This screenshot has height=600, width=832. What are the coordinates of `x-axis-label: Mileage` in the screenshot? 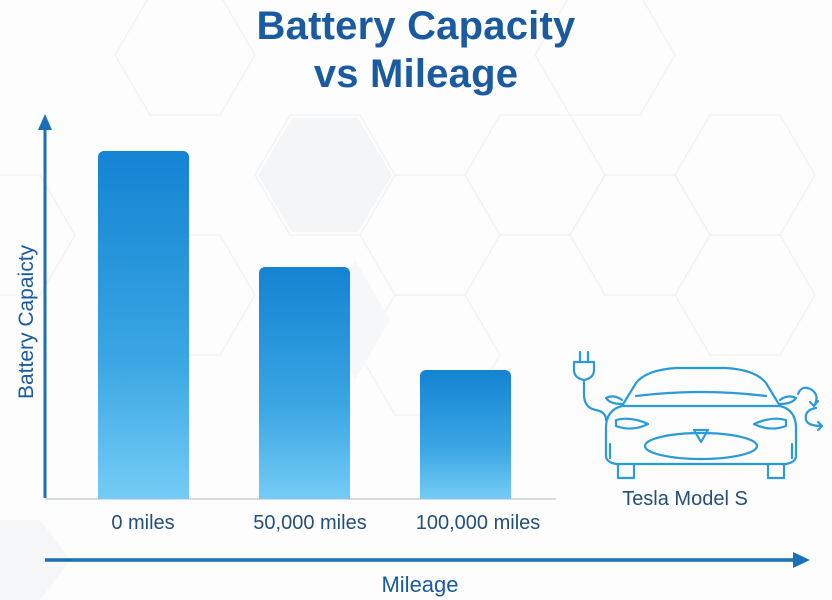 It's located at (420, 584).